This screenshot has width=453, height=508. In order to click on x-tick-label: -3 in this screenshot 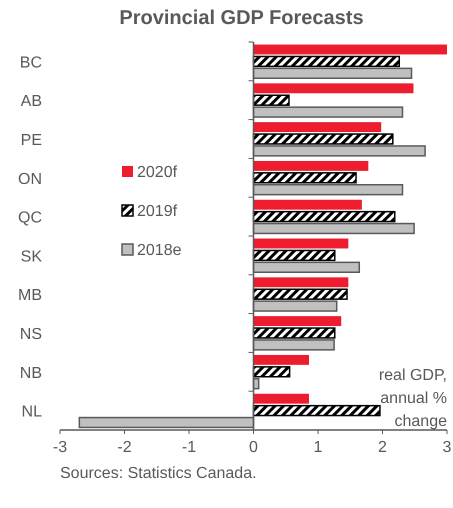, I will do `click(60, 447)`.